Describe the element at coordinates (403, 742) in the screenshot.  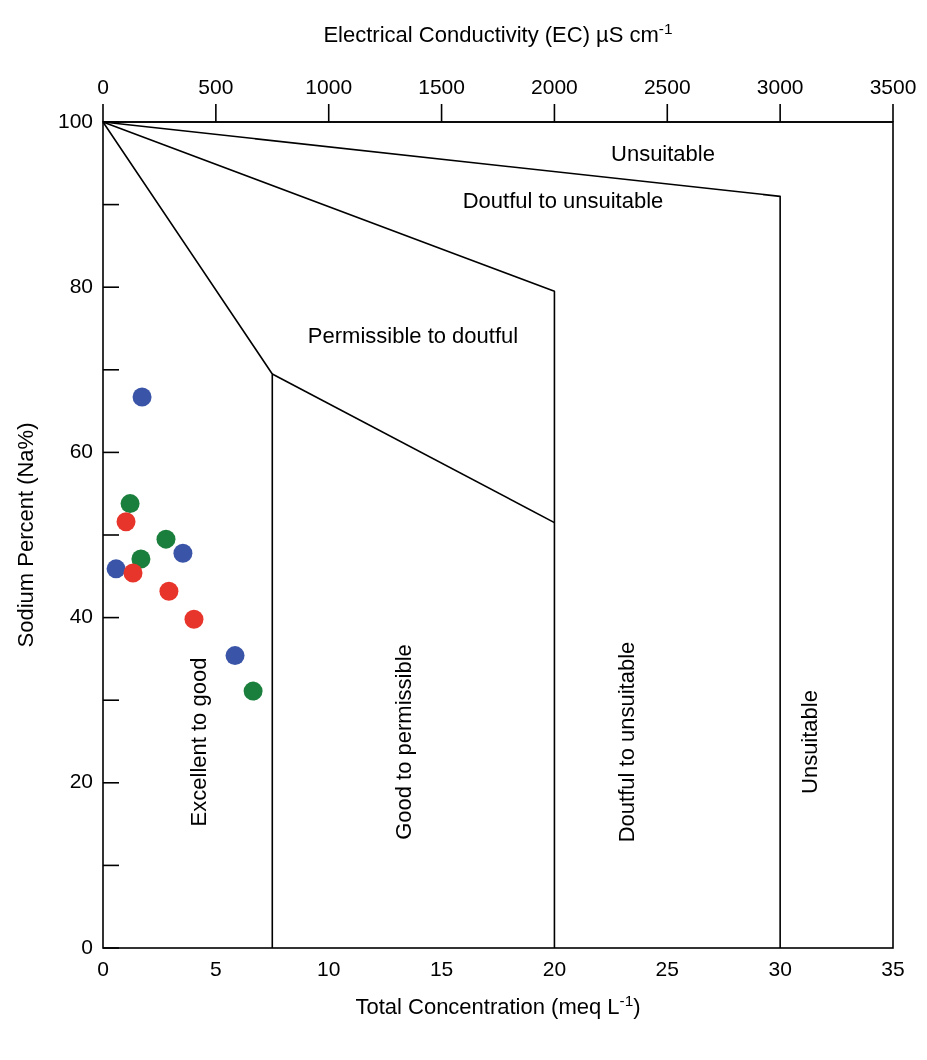
I see `annotation: Good to permissible` at that location.